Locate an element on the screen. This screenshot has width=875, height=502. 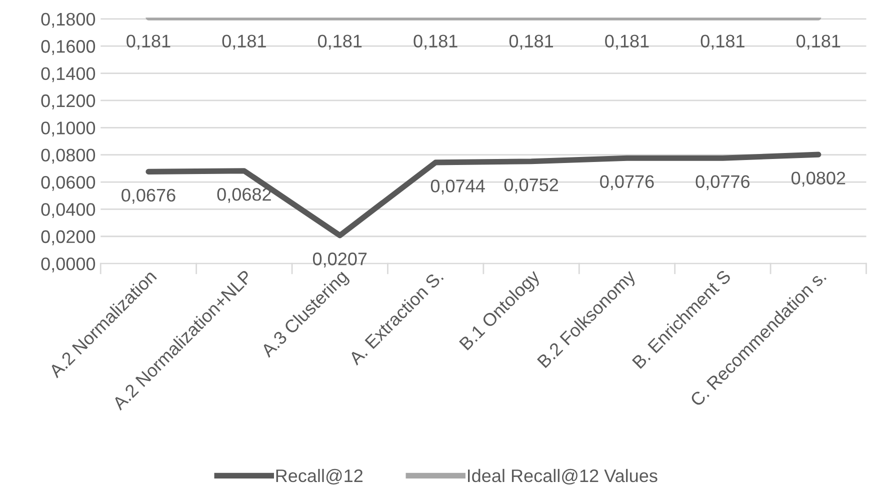
data-label: 0,0744 is located at coordinates (457, 187).